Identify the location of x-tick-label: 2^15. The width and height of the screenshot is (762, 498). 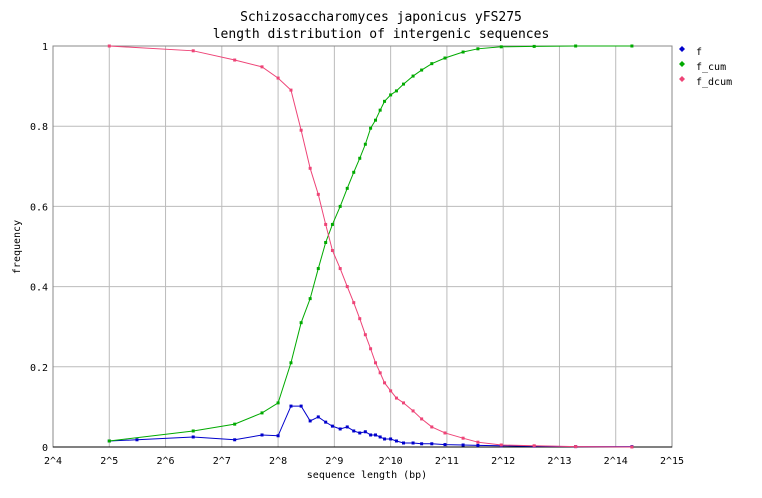
(672, 461).